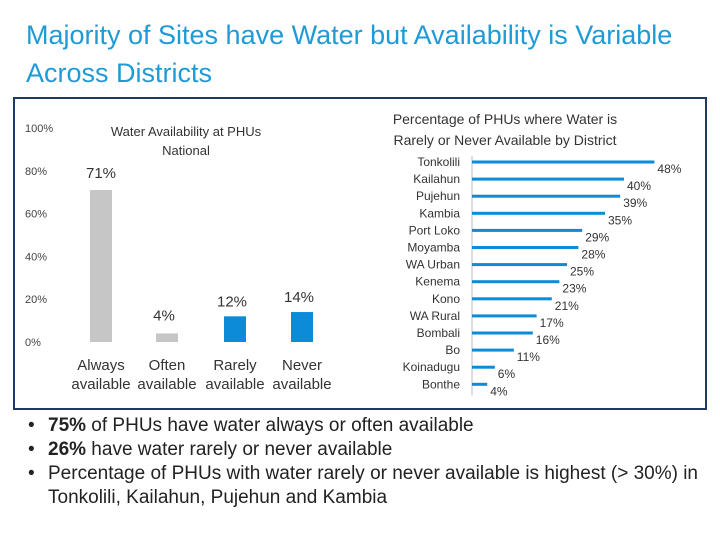  What do you see at coordinates (186, 131) in the screenshot?
I see `chart-title: Water Availability at PHUs` at bounding box center [186, 131].